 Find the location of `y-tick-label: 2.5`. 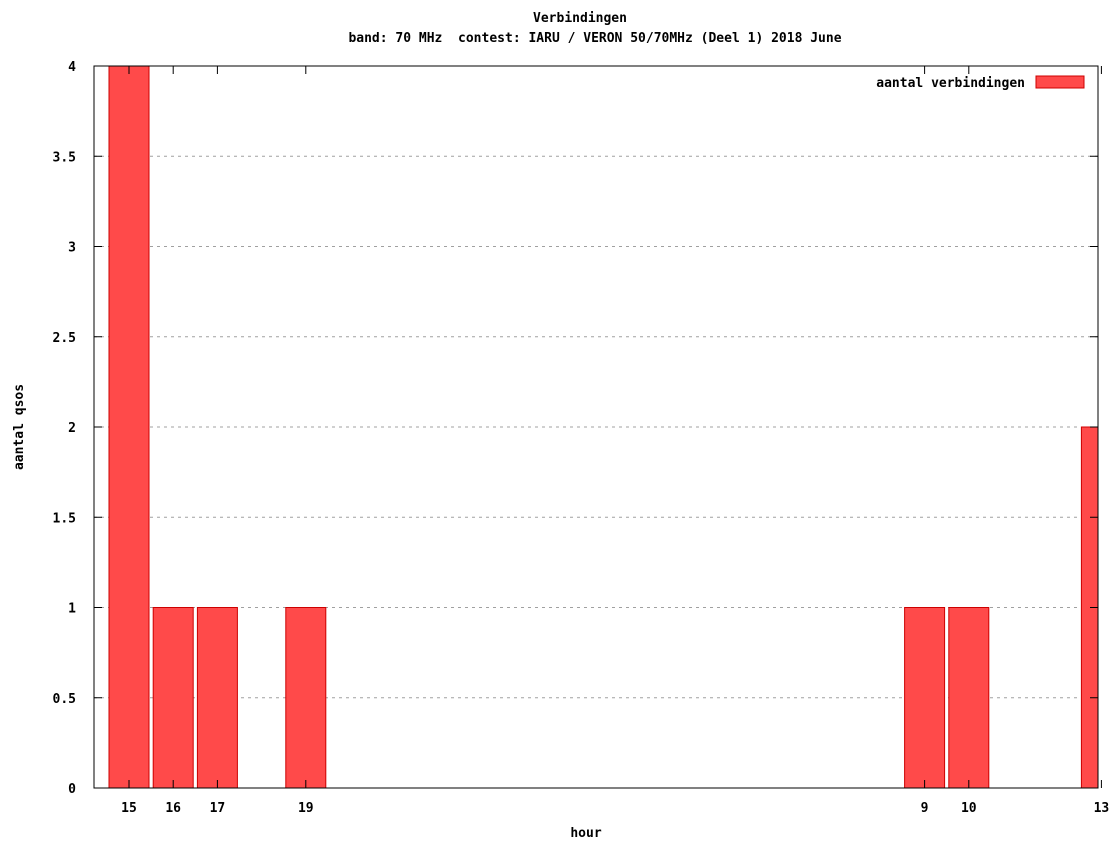

y-tick-label: 2.5 is located at coordinates (64, 338).